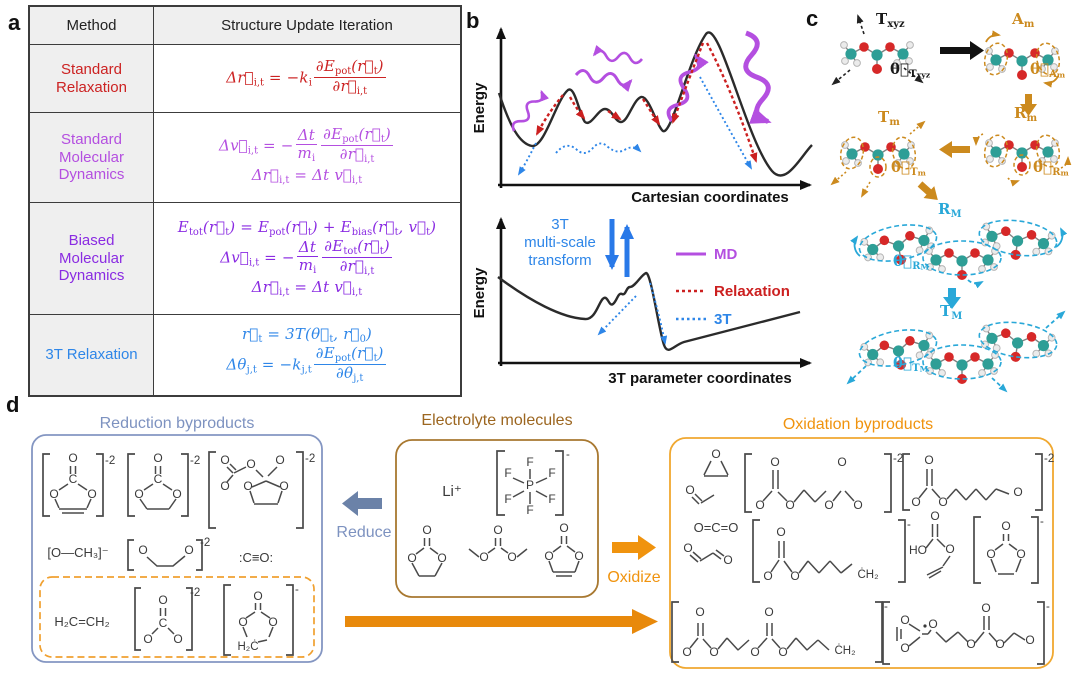  Describe the element at coordinates (954, 149) in the screenshot. I see `arrow-rm-to-tm` at that location.